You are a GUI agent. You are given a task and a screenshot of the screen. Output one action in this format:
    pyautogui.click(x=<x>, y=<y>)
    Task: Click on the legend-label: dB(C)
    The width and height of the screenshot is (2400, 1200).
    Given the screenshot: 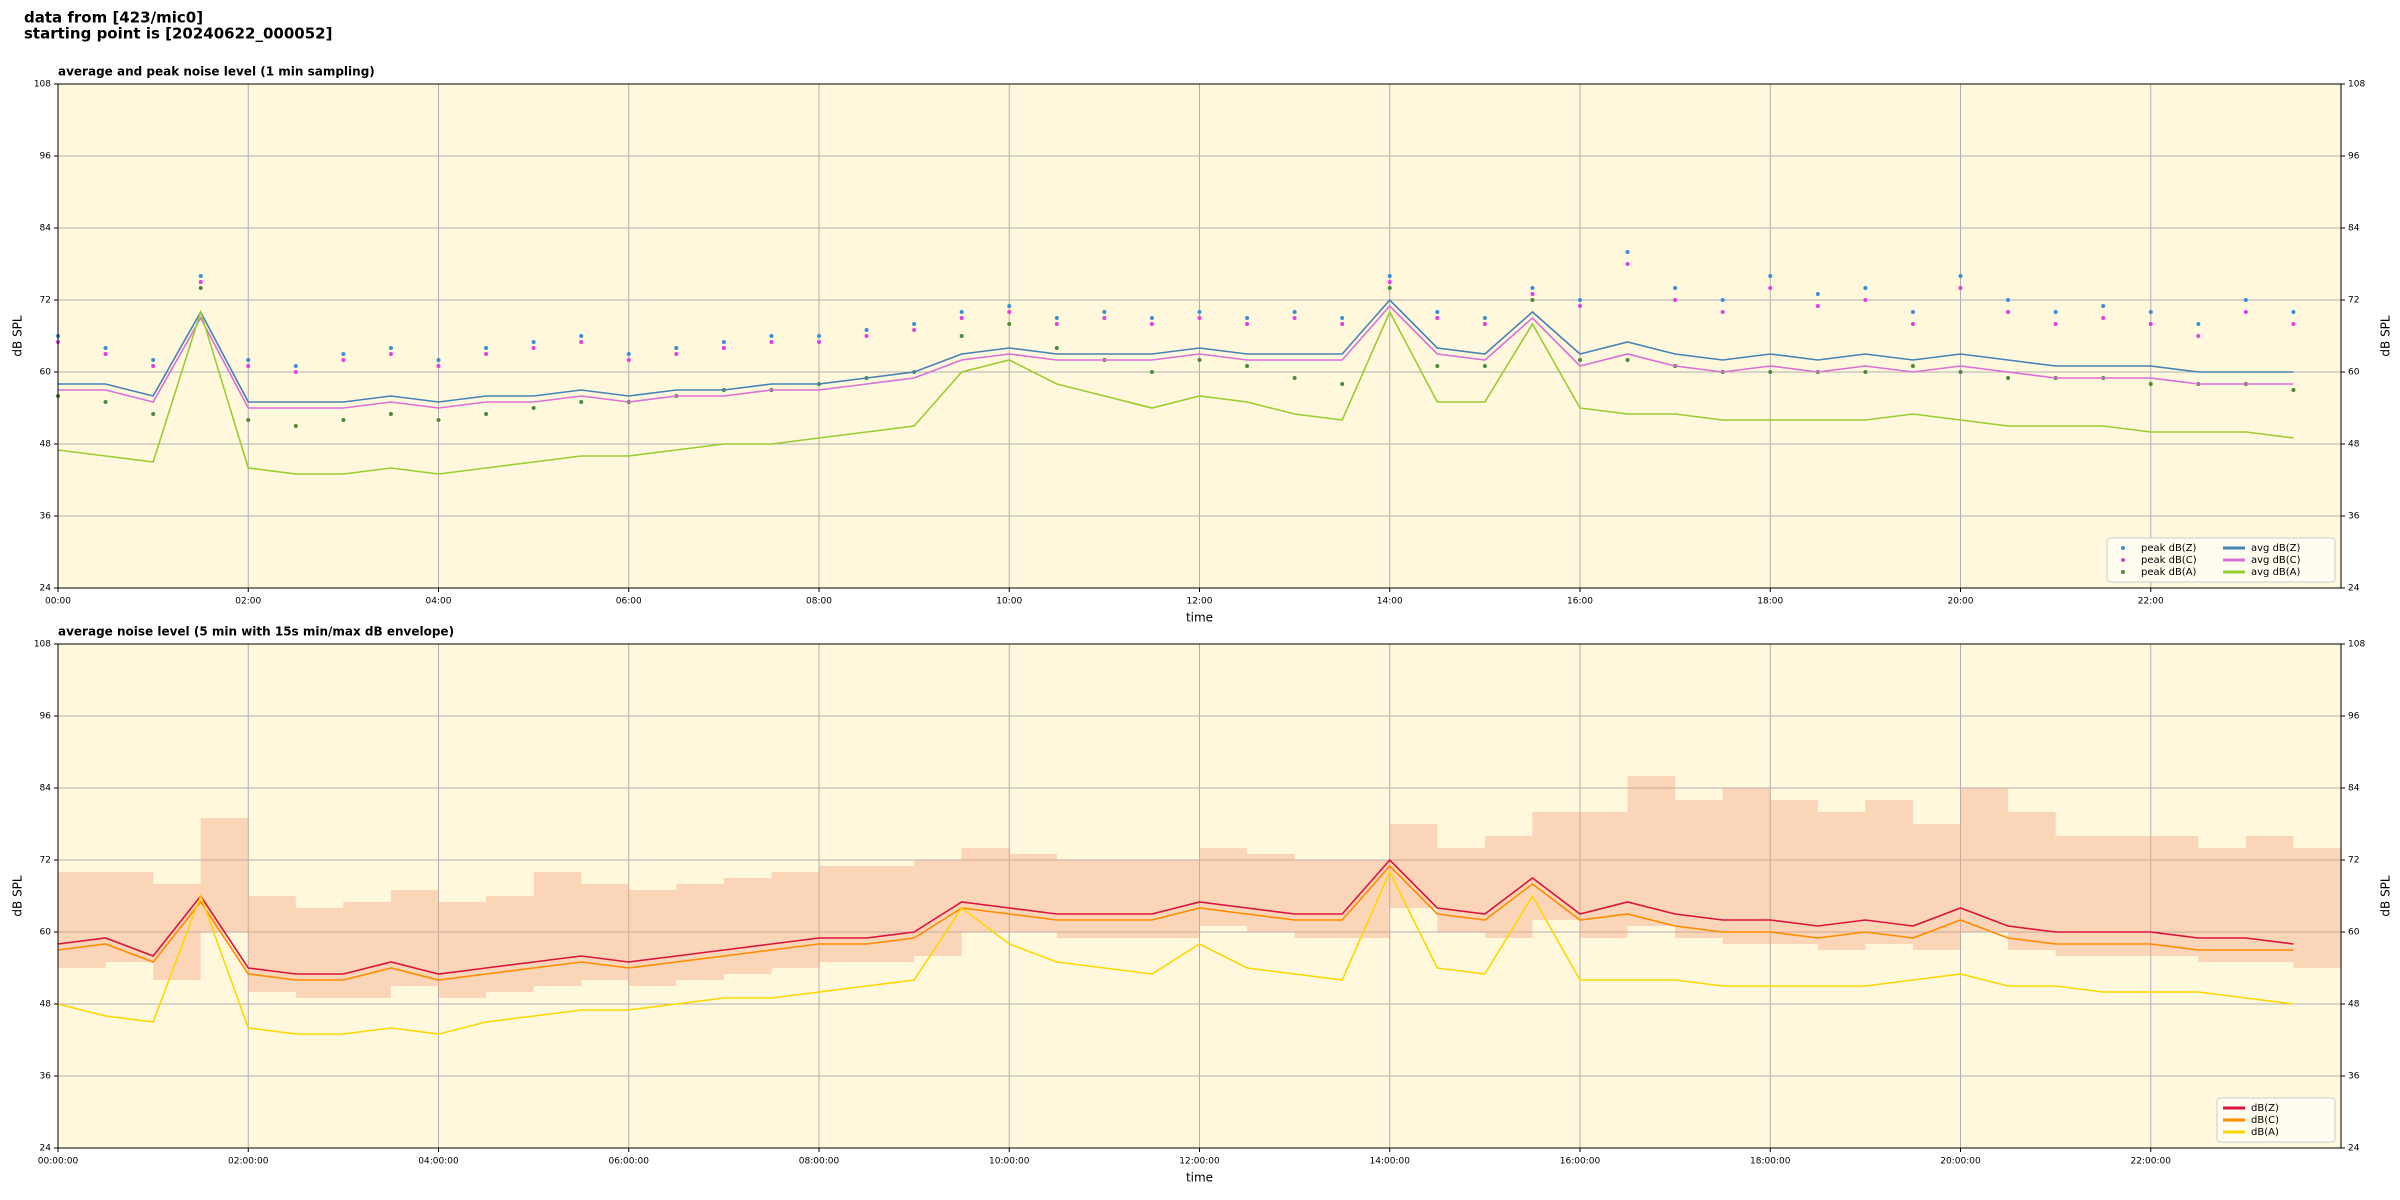 What is the action you would take?
    pyautogui.click(x=2265, y=1120)
    